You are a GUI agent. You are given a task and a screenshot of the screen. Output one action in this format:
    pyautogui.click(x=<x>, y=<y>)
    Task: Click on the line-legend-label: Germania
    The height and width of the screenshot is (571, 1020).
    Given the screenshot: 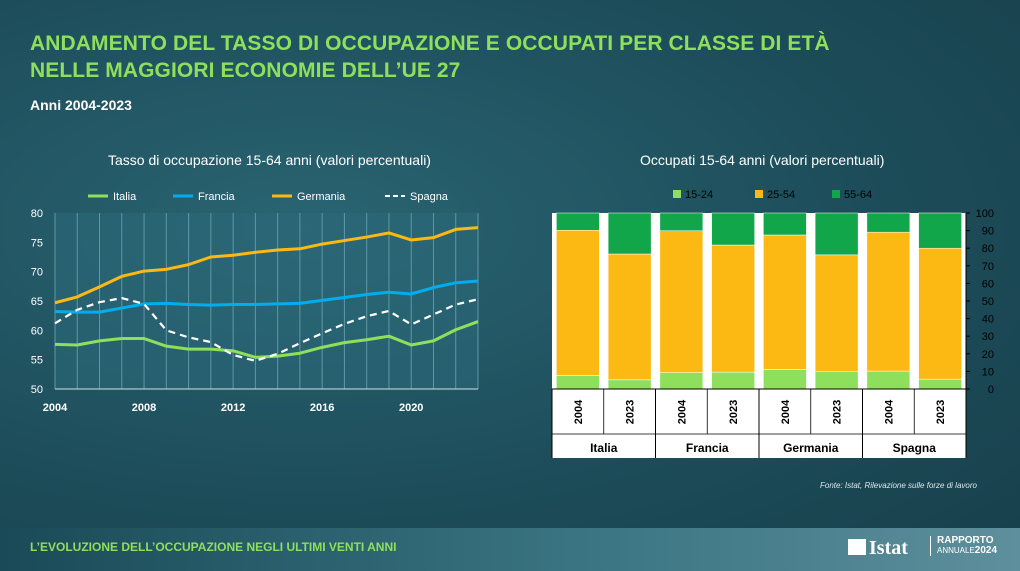 What is the action you would take?
    pyautogui.click(x=321, y=197)
    